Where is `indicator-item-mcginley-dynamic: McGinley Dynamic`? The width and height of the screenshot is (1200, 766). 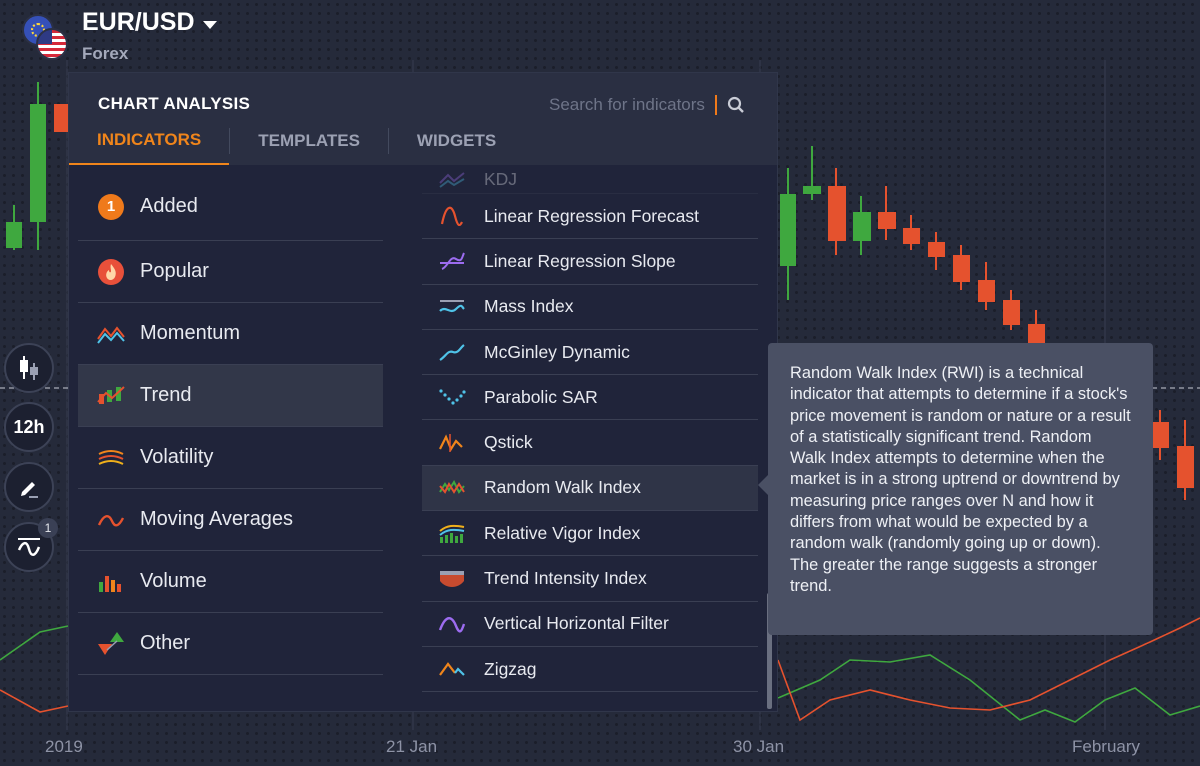
indicator-item-mcginley-dynamic: McGinley Dynamic is located at coordinates (590, 353).